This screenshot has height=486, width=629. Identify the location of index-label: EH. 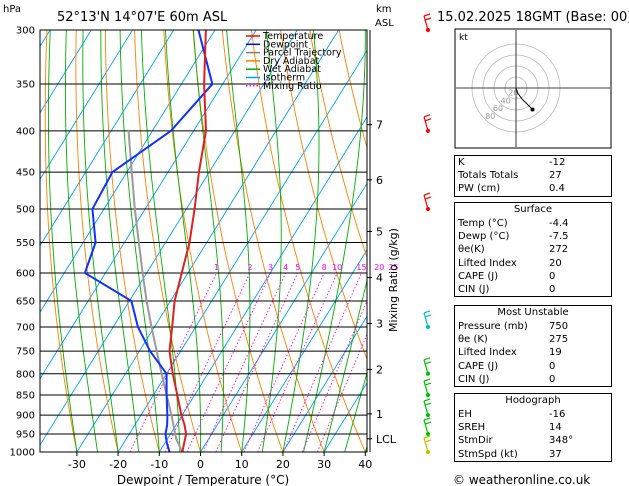
(465, 415).